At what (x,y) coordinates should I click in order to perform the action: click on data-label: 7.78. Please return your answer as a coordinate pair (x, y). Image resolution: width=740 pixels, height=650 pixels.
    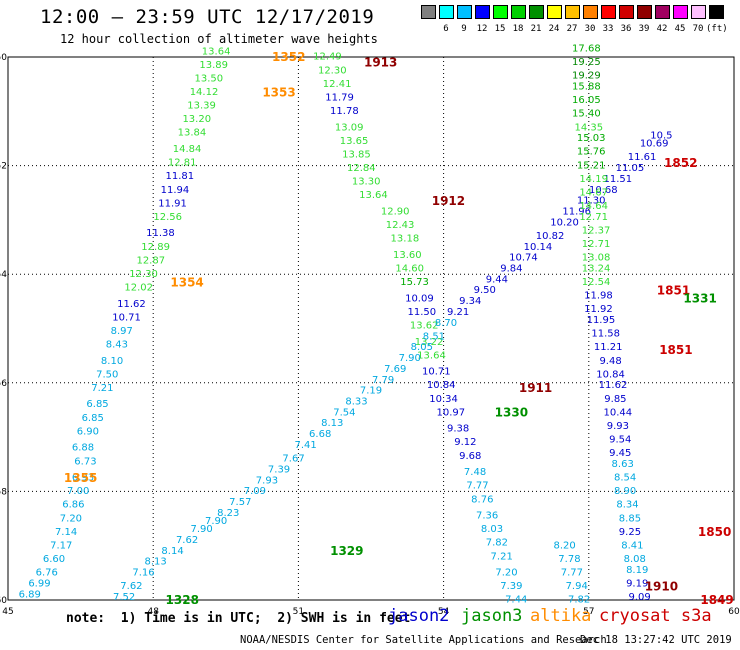
    Looking at the image, I should click on (569, 559).